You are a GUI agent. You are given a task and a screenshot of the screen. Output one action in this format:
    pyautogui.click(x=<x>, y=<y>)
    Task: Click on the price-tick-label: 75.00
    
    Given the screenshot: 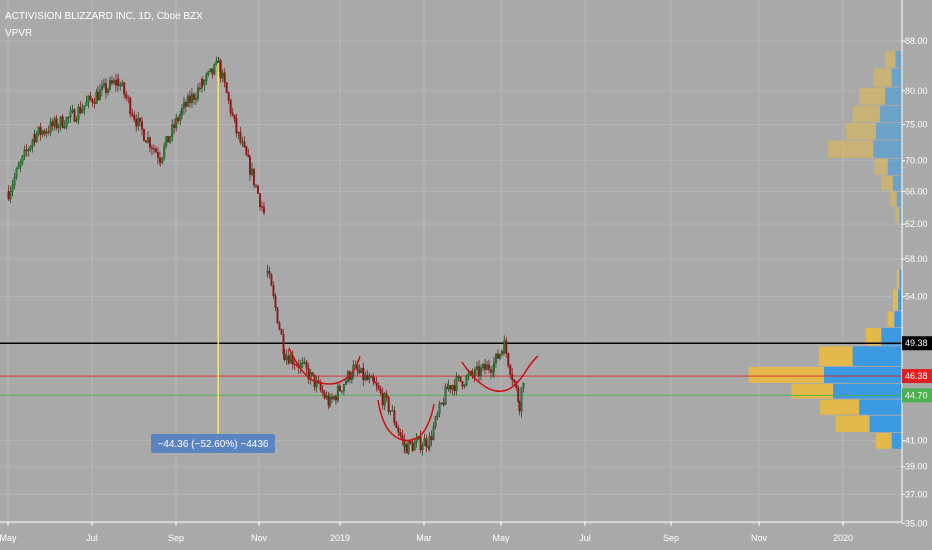 What is the action you would take?
    pyautogui.click(x=916, y=125)
    